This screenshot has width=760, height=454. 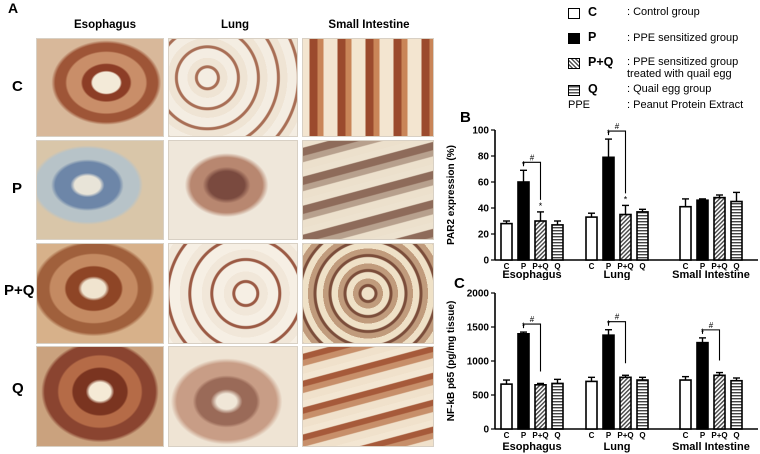 I want to click on bar-small-intestine-c, so click(x=685, y=404).